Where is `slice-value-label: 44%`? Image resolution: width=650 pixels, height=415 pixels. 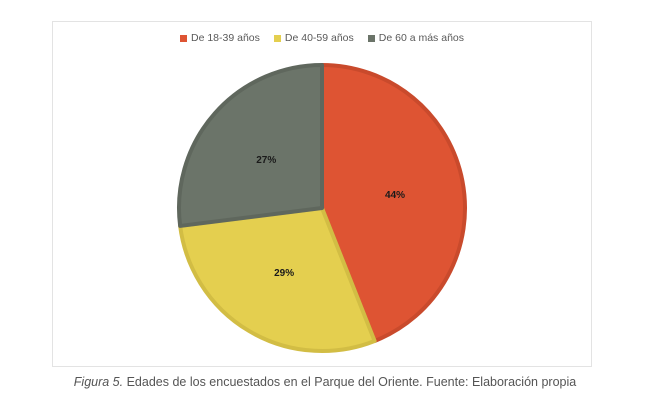
slice-value-label: 44% is located at coordinates (395, 195).